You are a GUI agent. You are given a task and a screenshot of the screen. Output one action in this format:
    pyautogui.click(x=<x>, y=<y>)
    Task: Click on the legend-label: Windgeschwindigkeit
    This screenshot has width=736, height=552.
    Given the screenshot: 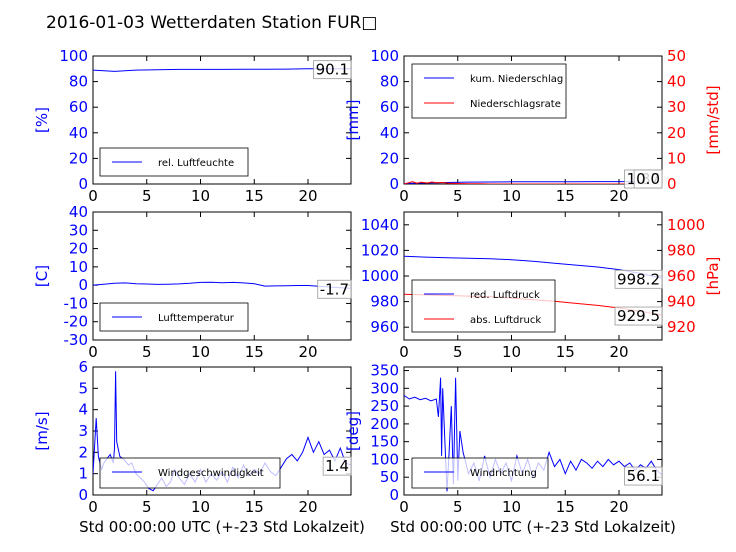 What is the action you would take?
    pyautogui.click(x=211, y=473)
    